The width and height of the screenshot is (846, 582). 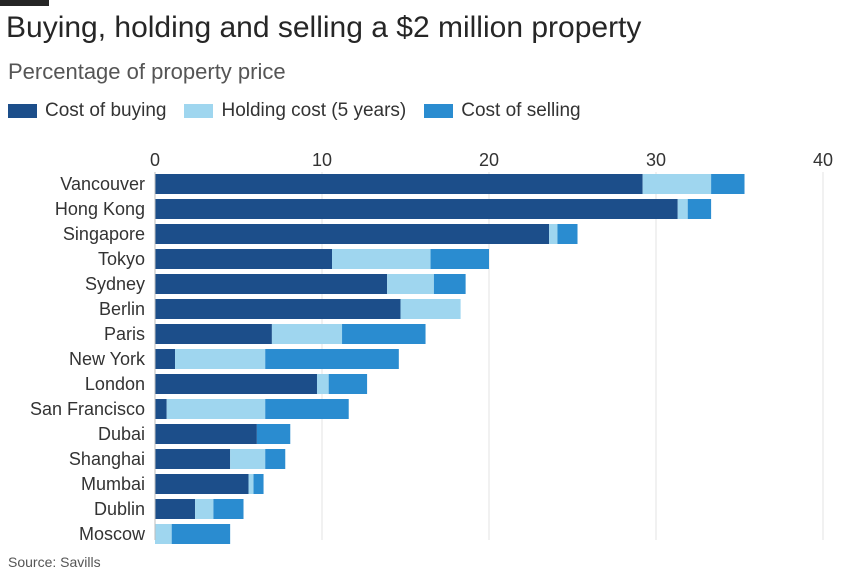 I want to click on category-label-moscow: Moscow, so click(x=112, y=534).